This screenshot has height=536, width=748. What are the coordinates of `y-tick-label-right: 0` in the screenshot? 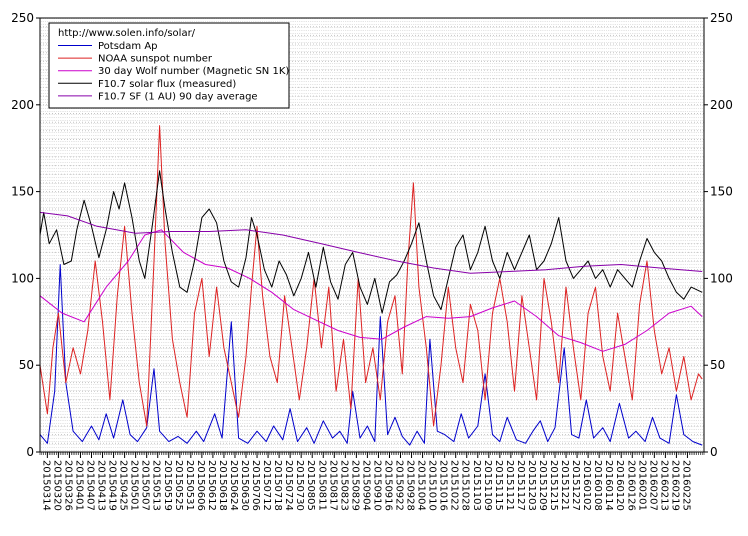 It's located at (714, 452).